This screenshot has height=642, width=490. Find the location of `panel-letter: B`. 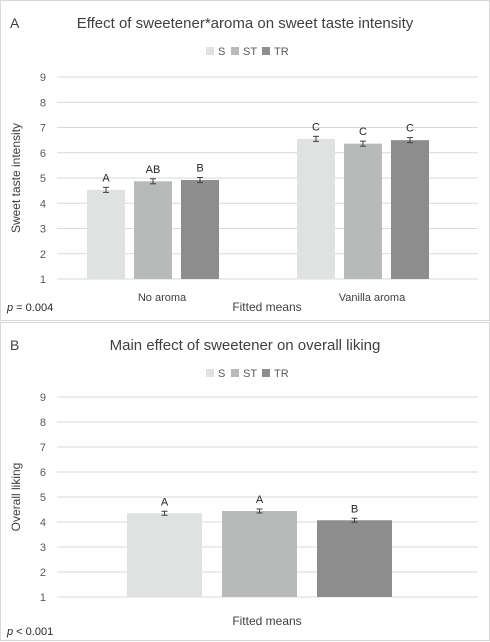

panel-letter: B is located at coordinates (14, 345).